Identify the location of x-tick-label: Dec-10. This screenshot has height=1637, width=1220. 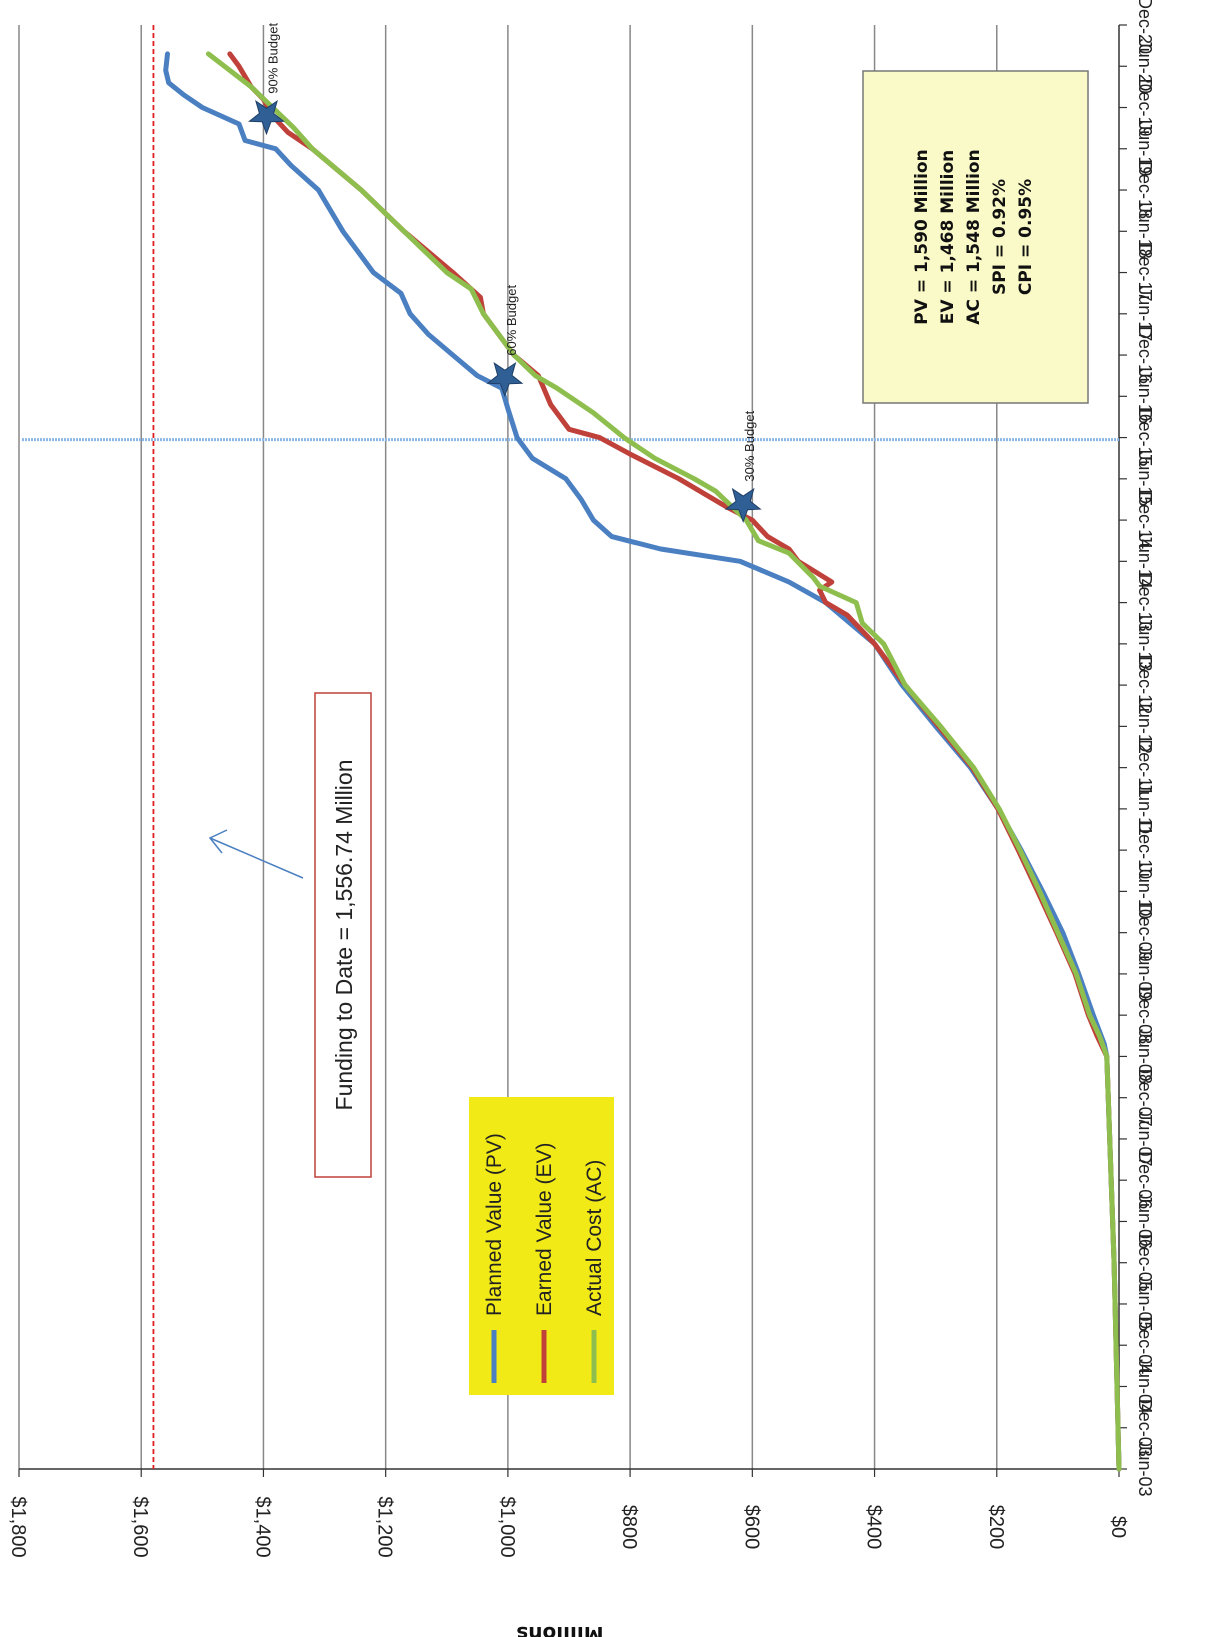
(1145, 850).